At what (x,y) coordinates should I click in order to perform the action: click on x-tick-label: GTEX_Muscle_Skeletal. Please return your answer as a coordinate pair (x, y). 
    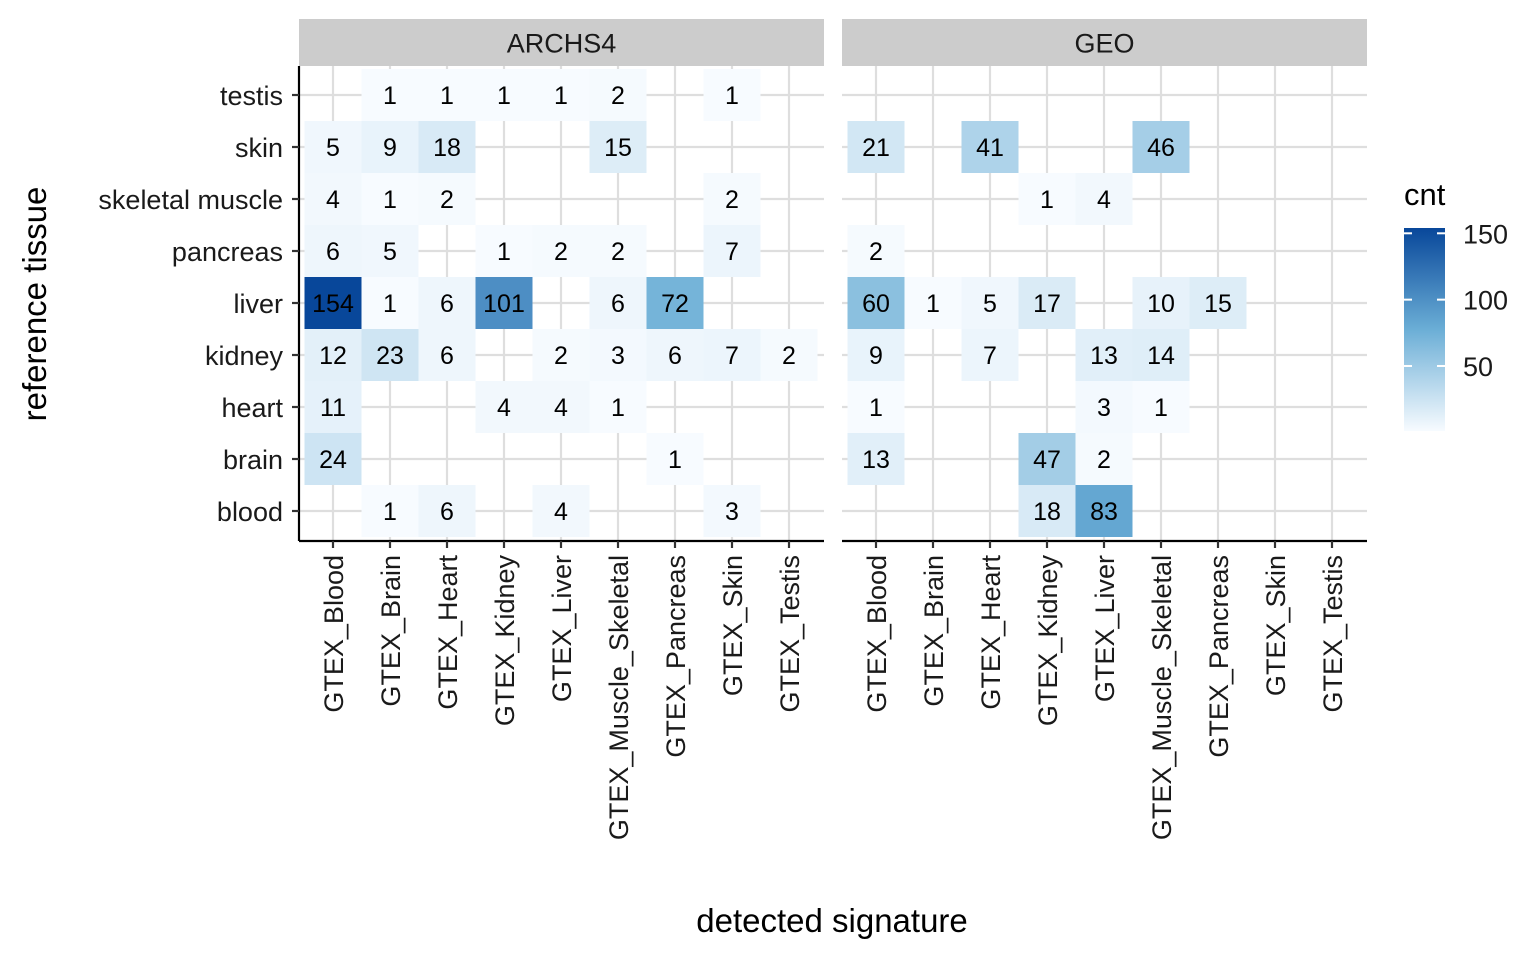
    Looking at the image, I should click on (1162, 697).